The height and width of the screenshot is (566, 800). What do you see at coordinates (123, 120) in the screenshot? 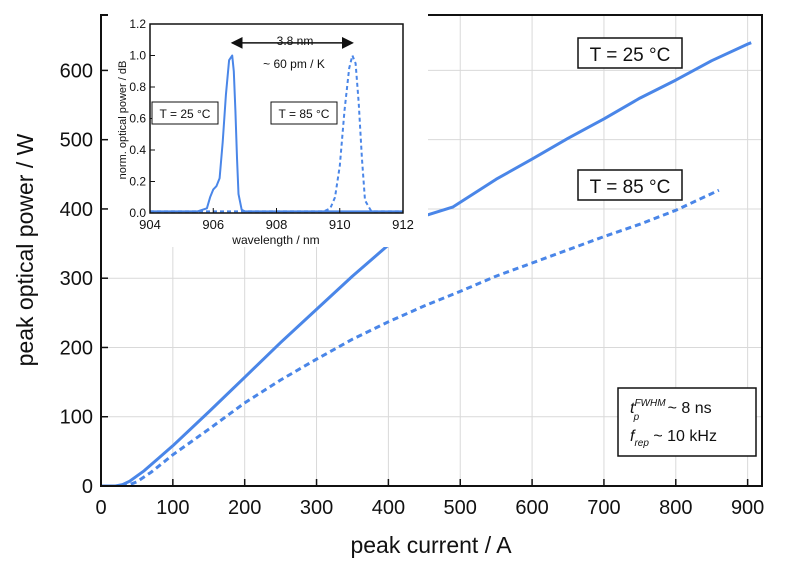
I see `inset-y-axis-label: norm. optical power / dB` at bounding box center [123, 120].